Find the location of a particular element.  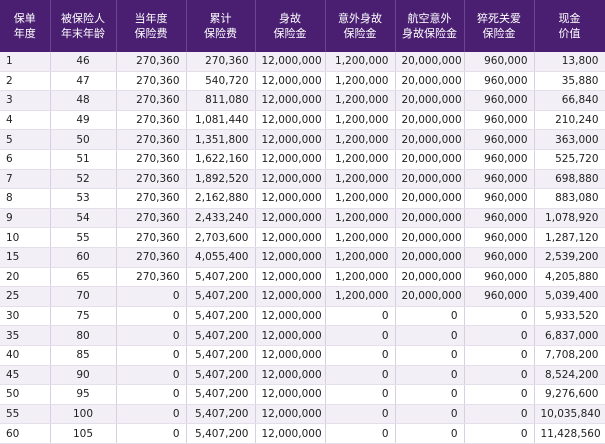

table-row: 45 90 0 5,407,200 12,000,000 0 0 0 8,524,200 is located at coordinates (302, 375).